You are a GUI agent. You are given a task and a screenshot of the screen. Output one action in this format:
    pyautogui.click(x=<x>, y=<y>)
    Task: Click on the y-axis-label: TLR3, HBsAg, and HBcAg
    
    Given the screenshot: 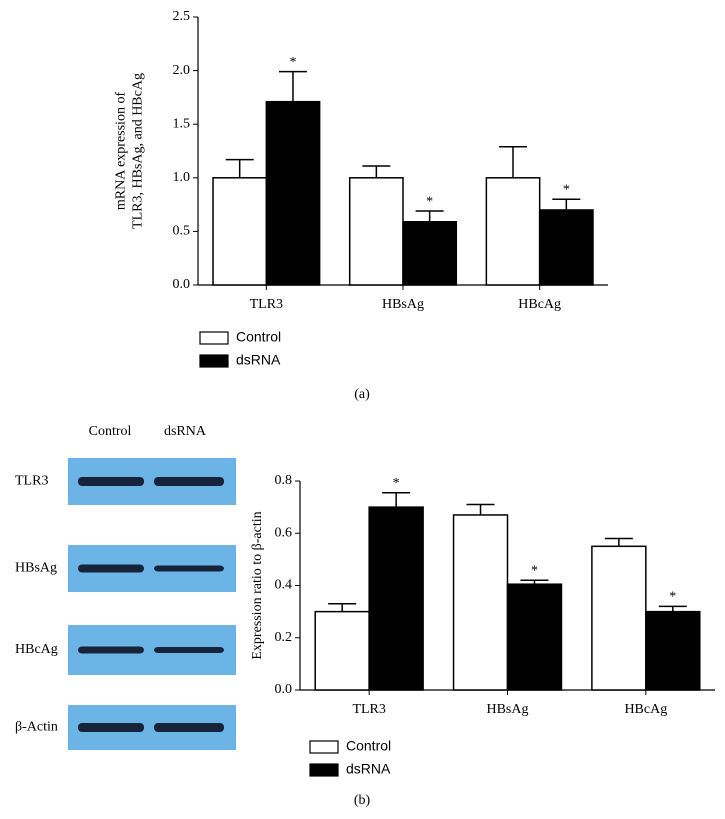 What is the action you would take?
    pyautogui.click(x=138, y=151)
    